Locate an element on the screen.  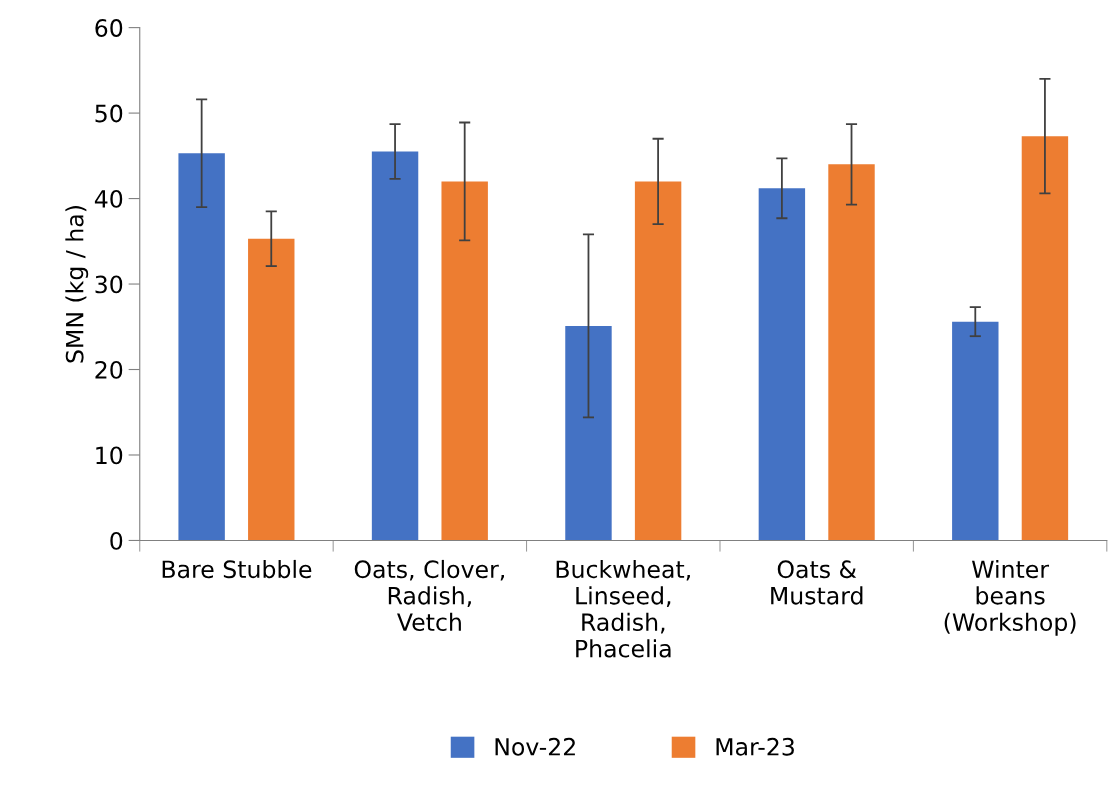
y-tick-label: 40 is located at coordinates (108, 199).